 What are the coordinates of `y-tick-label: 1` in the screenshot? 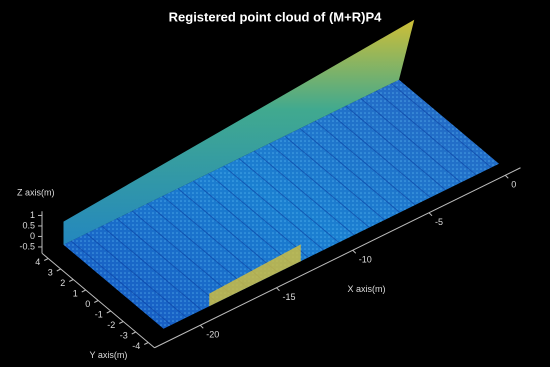 It's located at (75, 293).